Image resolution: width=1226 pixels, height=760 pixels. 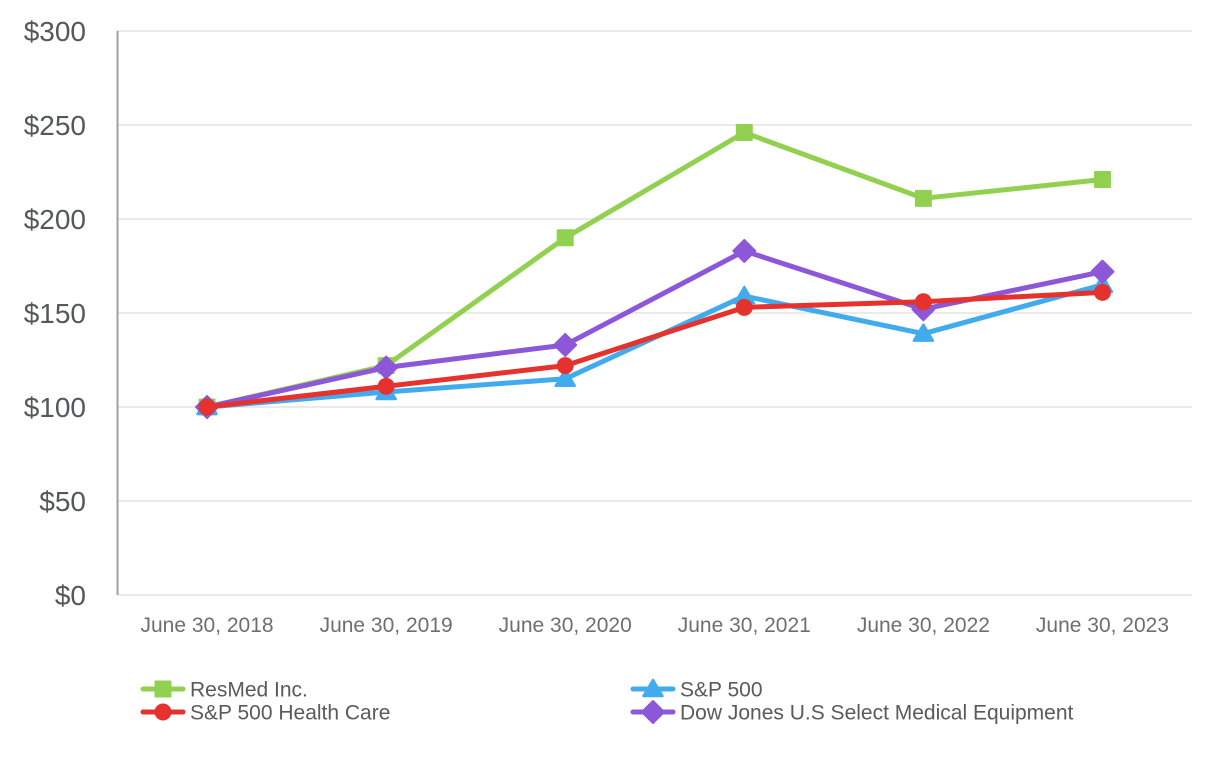 What do you see at coordinates (1102, 625) in the screenshot?
I see `x-axis-label: June 30, 2023` at bounding box center [1102, 625].